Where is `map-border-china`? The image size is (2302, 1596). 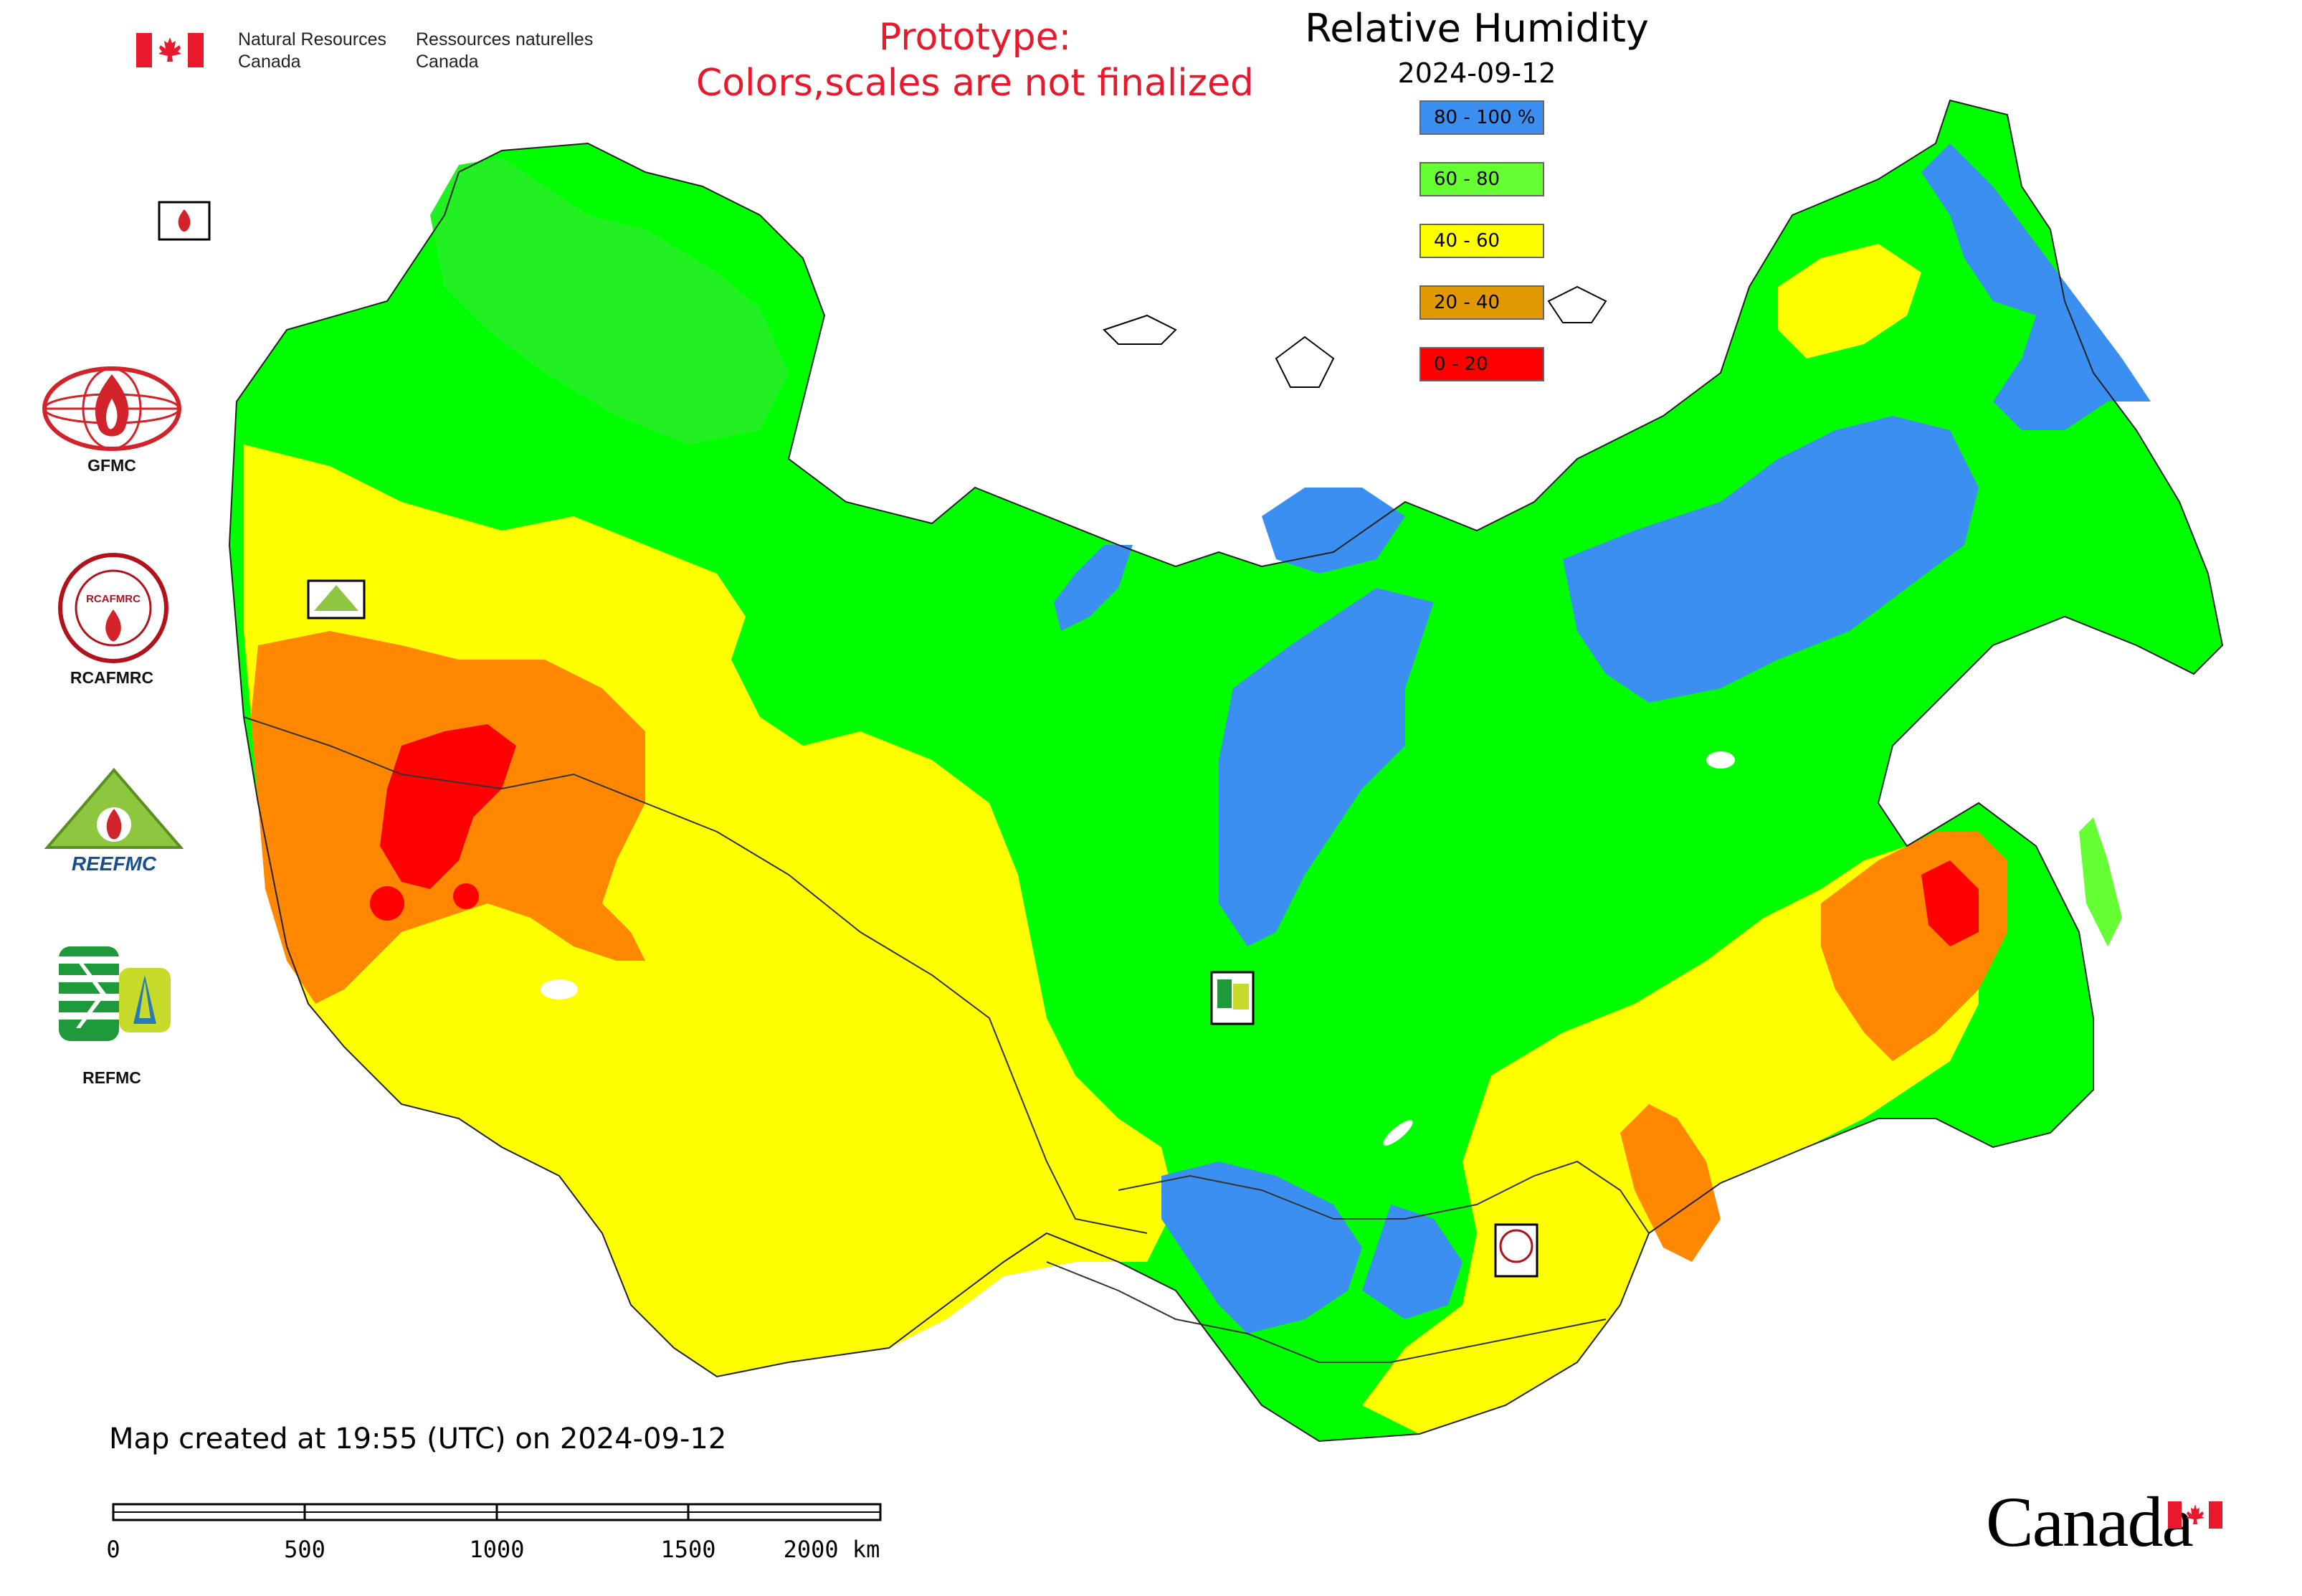 map-border-china is located at coordinates (1326, 1312).